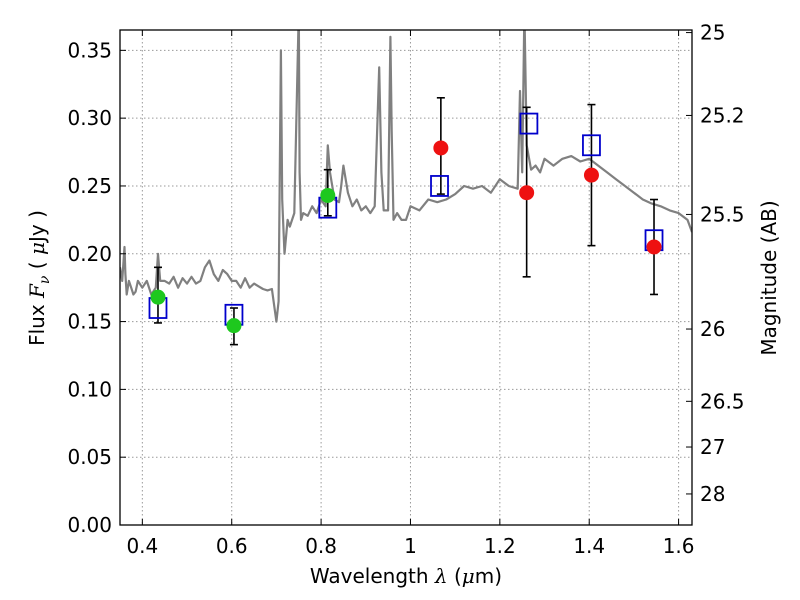 Image resolution: width=800 pixels, height=600 pixels. I want to click on y2-tick-label: 25.5, so click(722, 214).